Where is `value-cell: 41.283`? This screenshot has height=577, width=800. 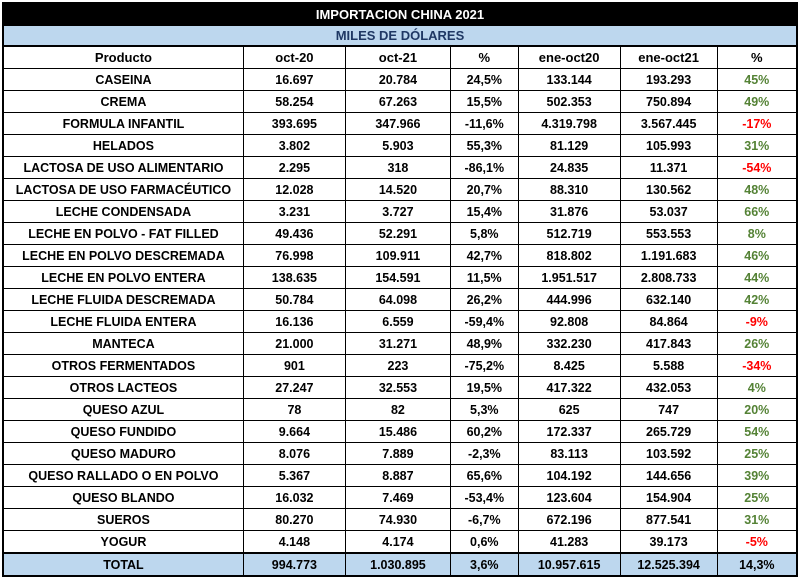 value-cell: 41.283 is located at coordinates (569, 542).